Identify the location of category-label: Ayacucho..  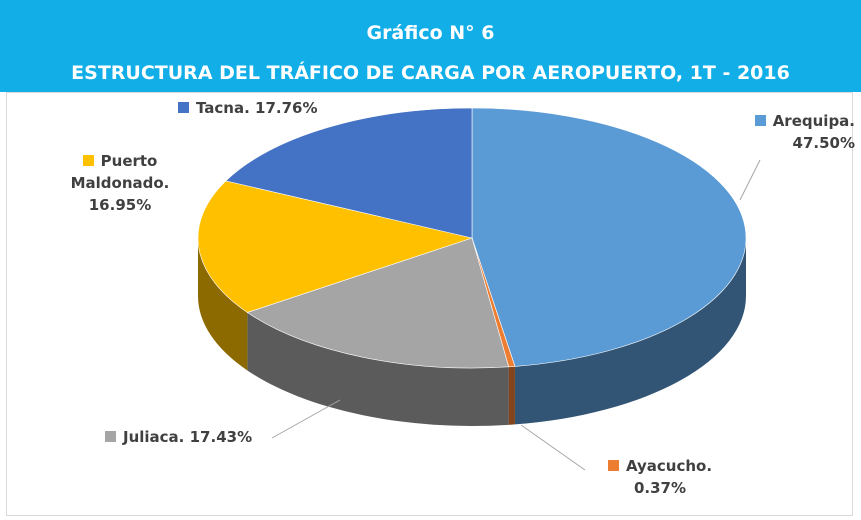
(669, 466).